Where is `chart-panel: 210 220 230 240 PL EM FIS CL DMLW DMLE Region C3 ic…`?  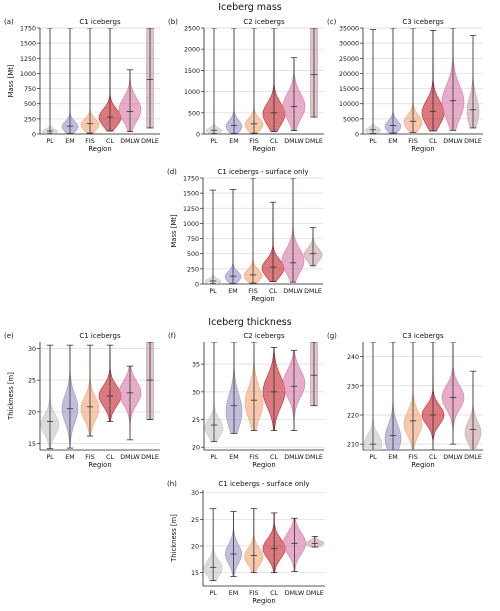
chart-panel: 210 220 230 240 PL EM FIS CL DMLW DMLE Region C3 ic… is located at coordinates (405, 400).